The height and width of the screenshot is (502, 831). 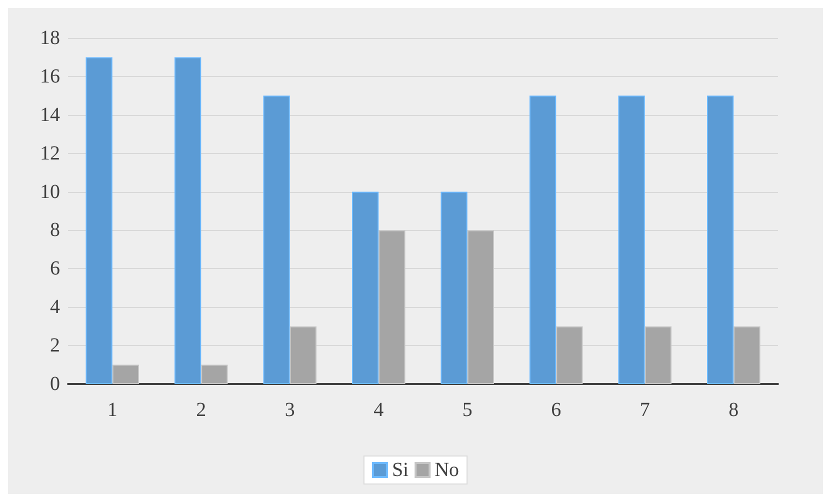 I want to click on x-tick-label: 3, so click(x=289, y=410).